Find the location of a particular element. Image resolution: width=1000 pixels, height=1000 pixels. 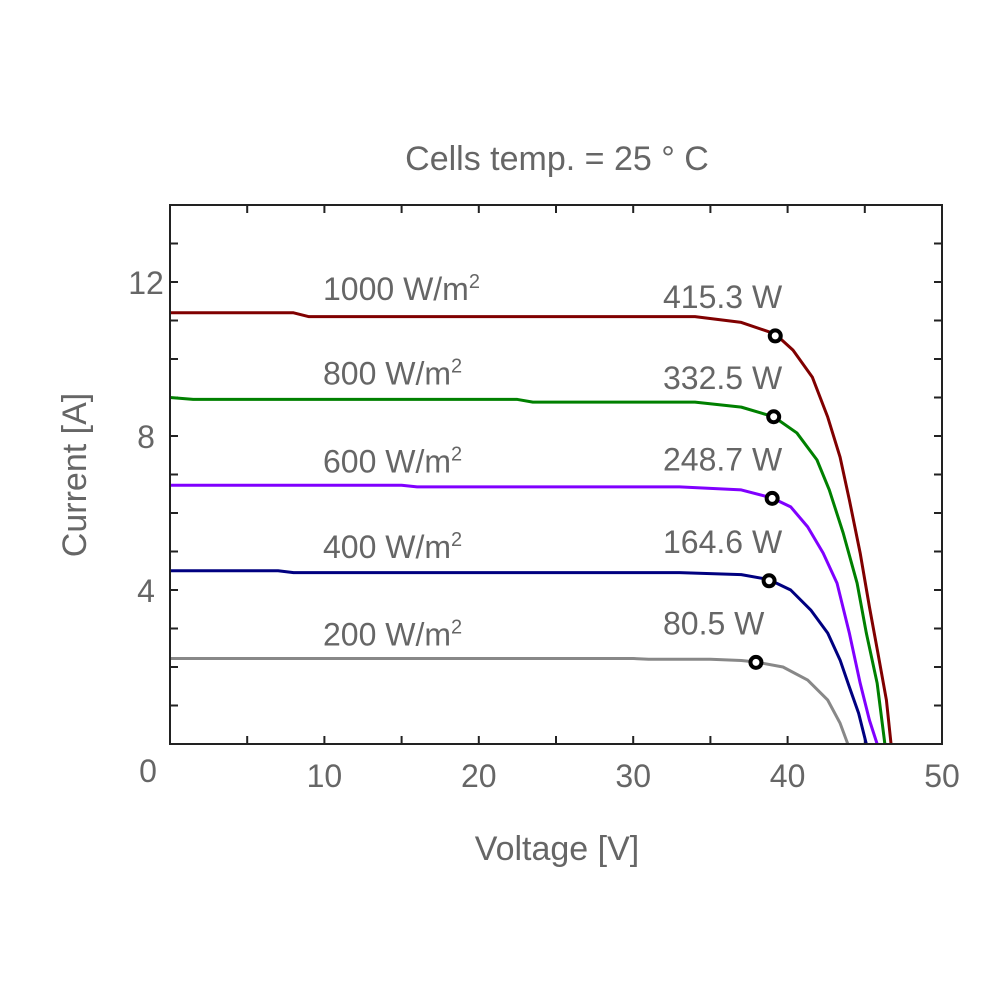

y-axis-label: Current [A] is located at coordinates (75, 475).